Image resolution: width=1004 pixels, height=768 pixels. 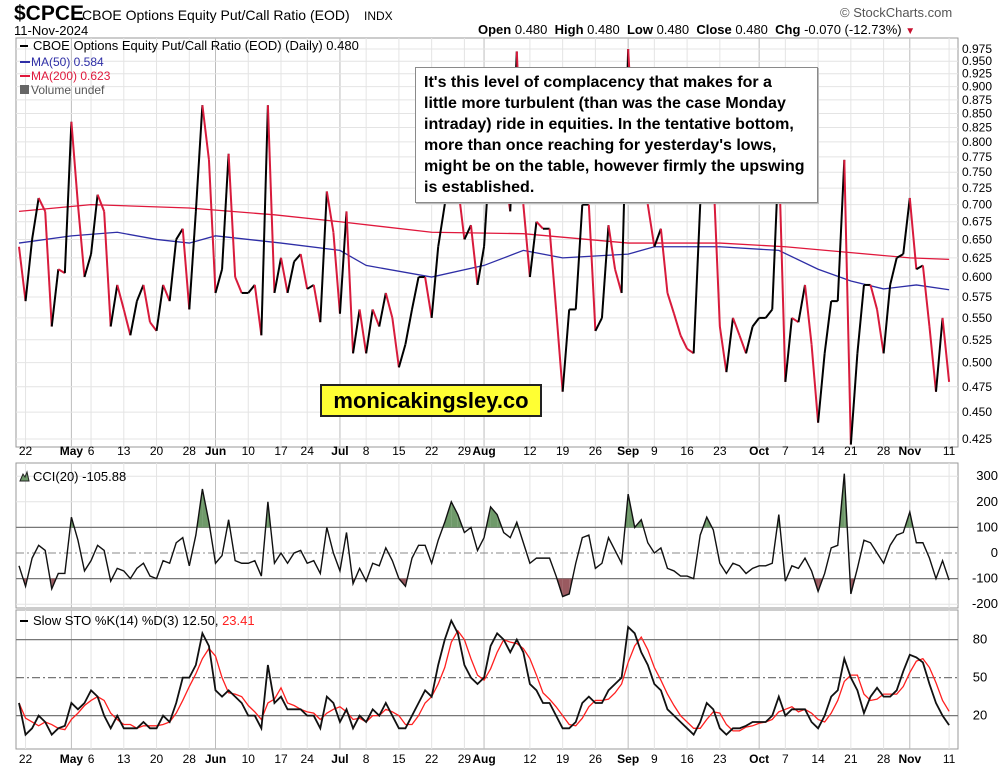 What do you see at coordinates (378, 16) in the screenshot?
I see `exchange: INDX` at bounding box center [378, 16].